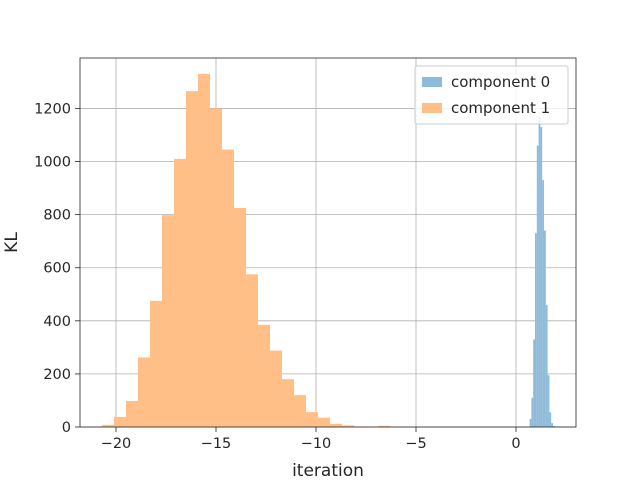 The image size is (640, 480). Describe the element at coordinates (57, 375) in the screenshot. I see `y-tick-label: 200` at that location.